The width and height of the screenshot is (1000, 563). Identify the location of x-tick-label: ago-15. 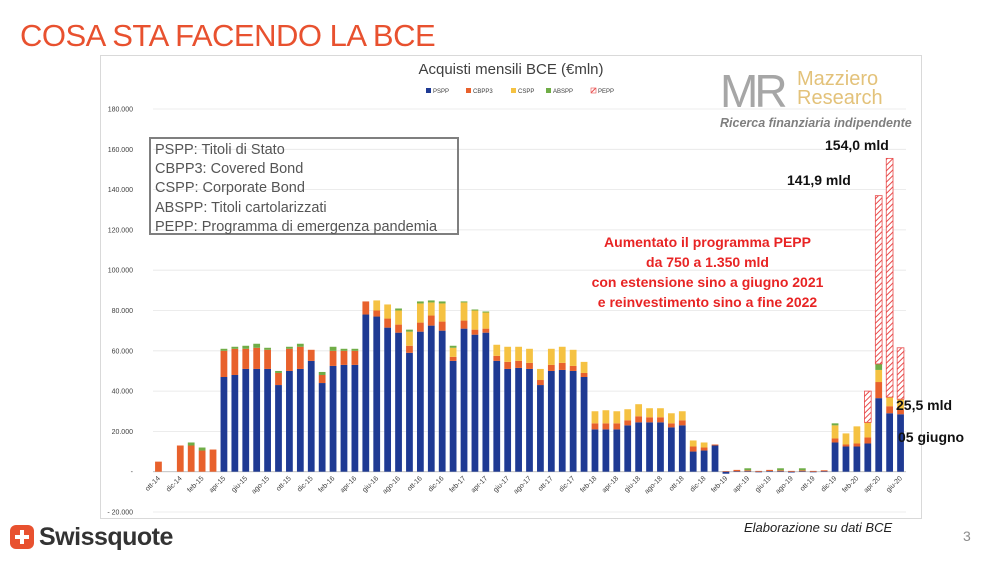
(261, 485).